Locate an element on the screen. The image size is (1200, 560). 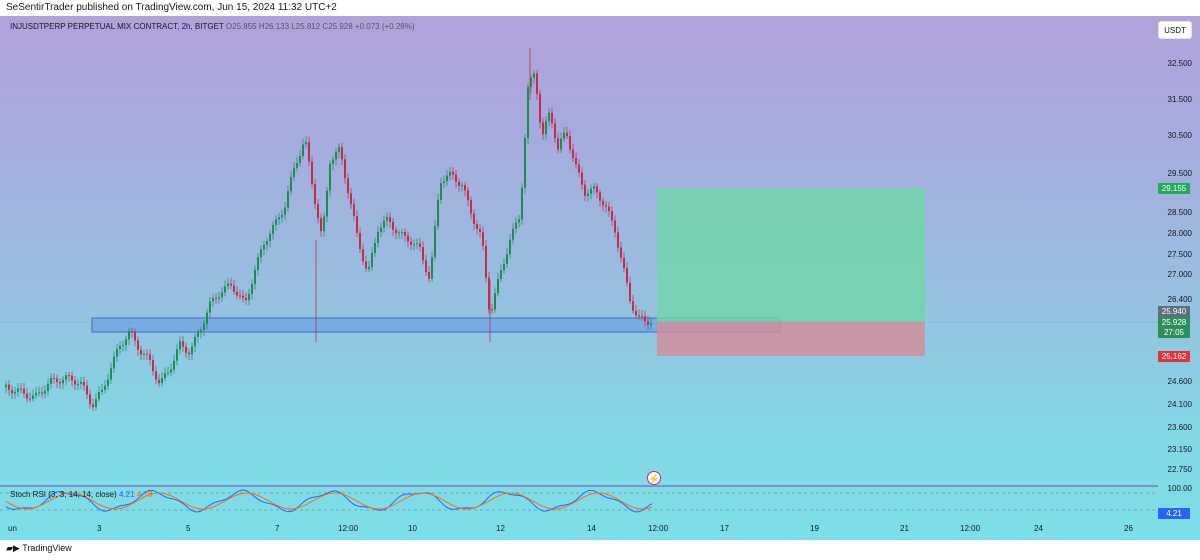
target-zone is located at coordinates (791, 255).